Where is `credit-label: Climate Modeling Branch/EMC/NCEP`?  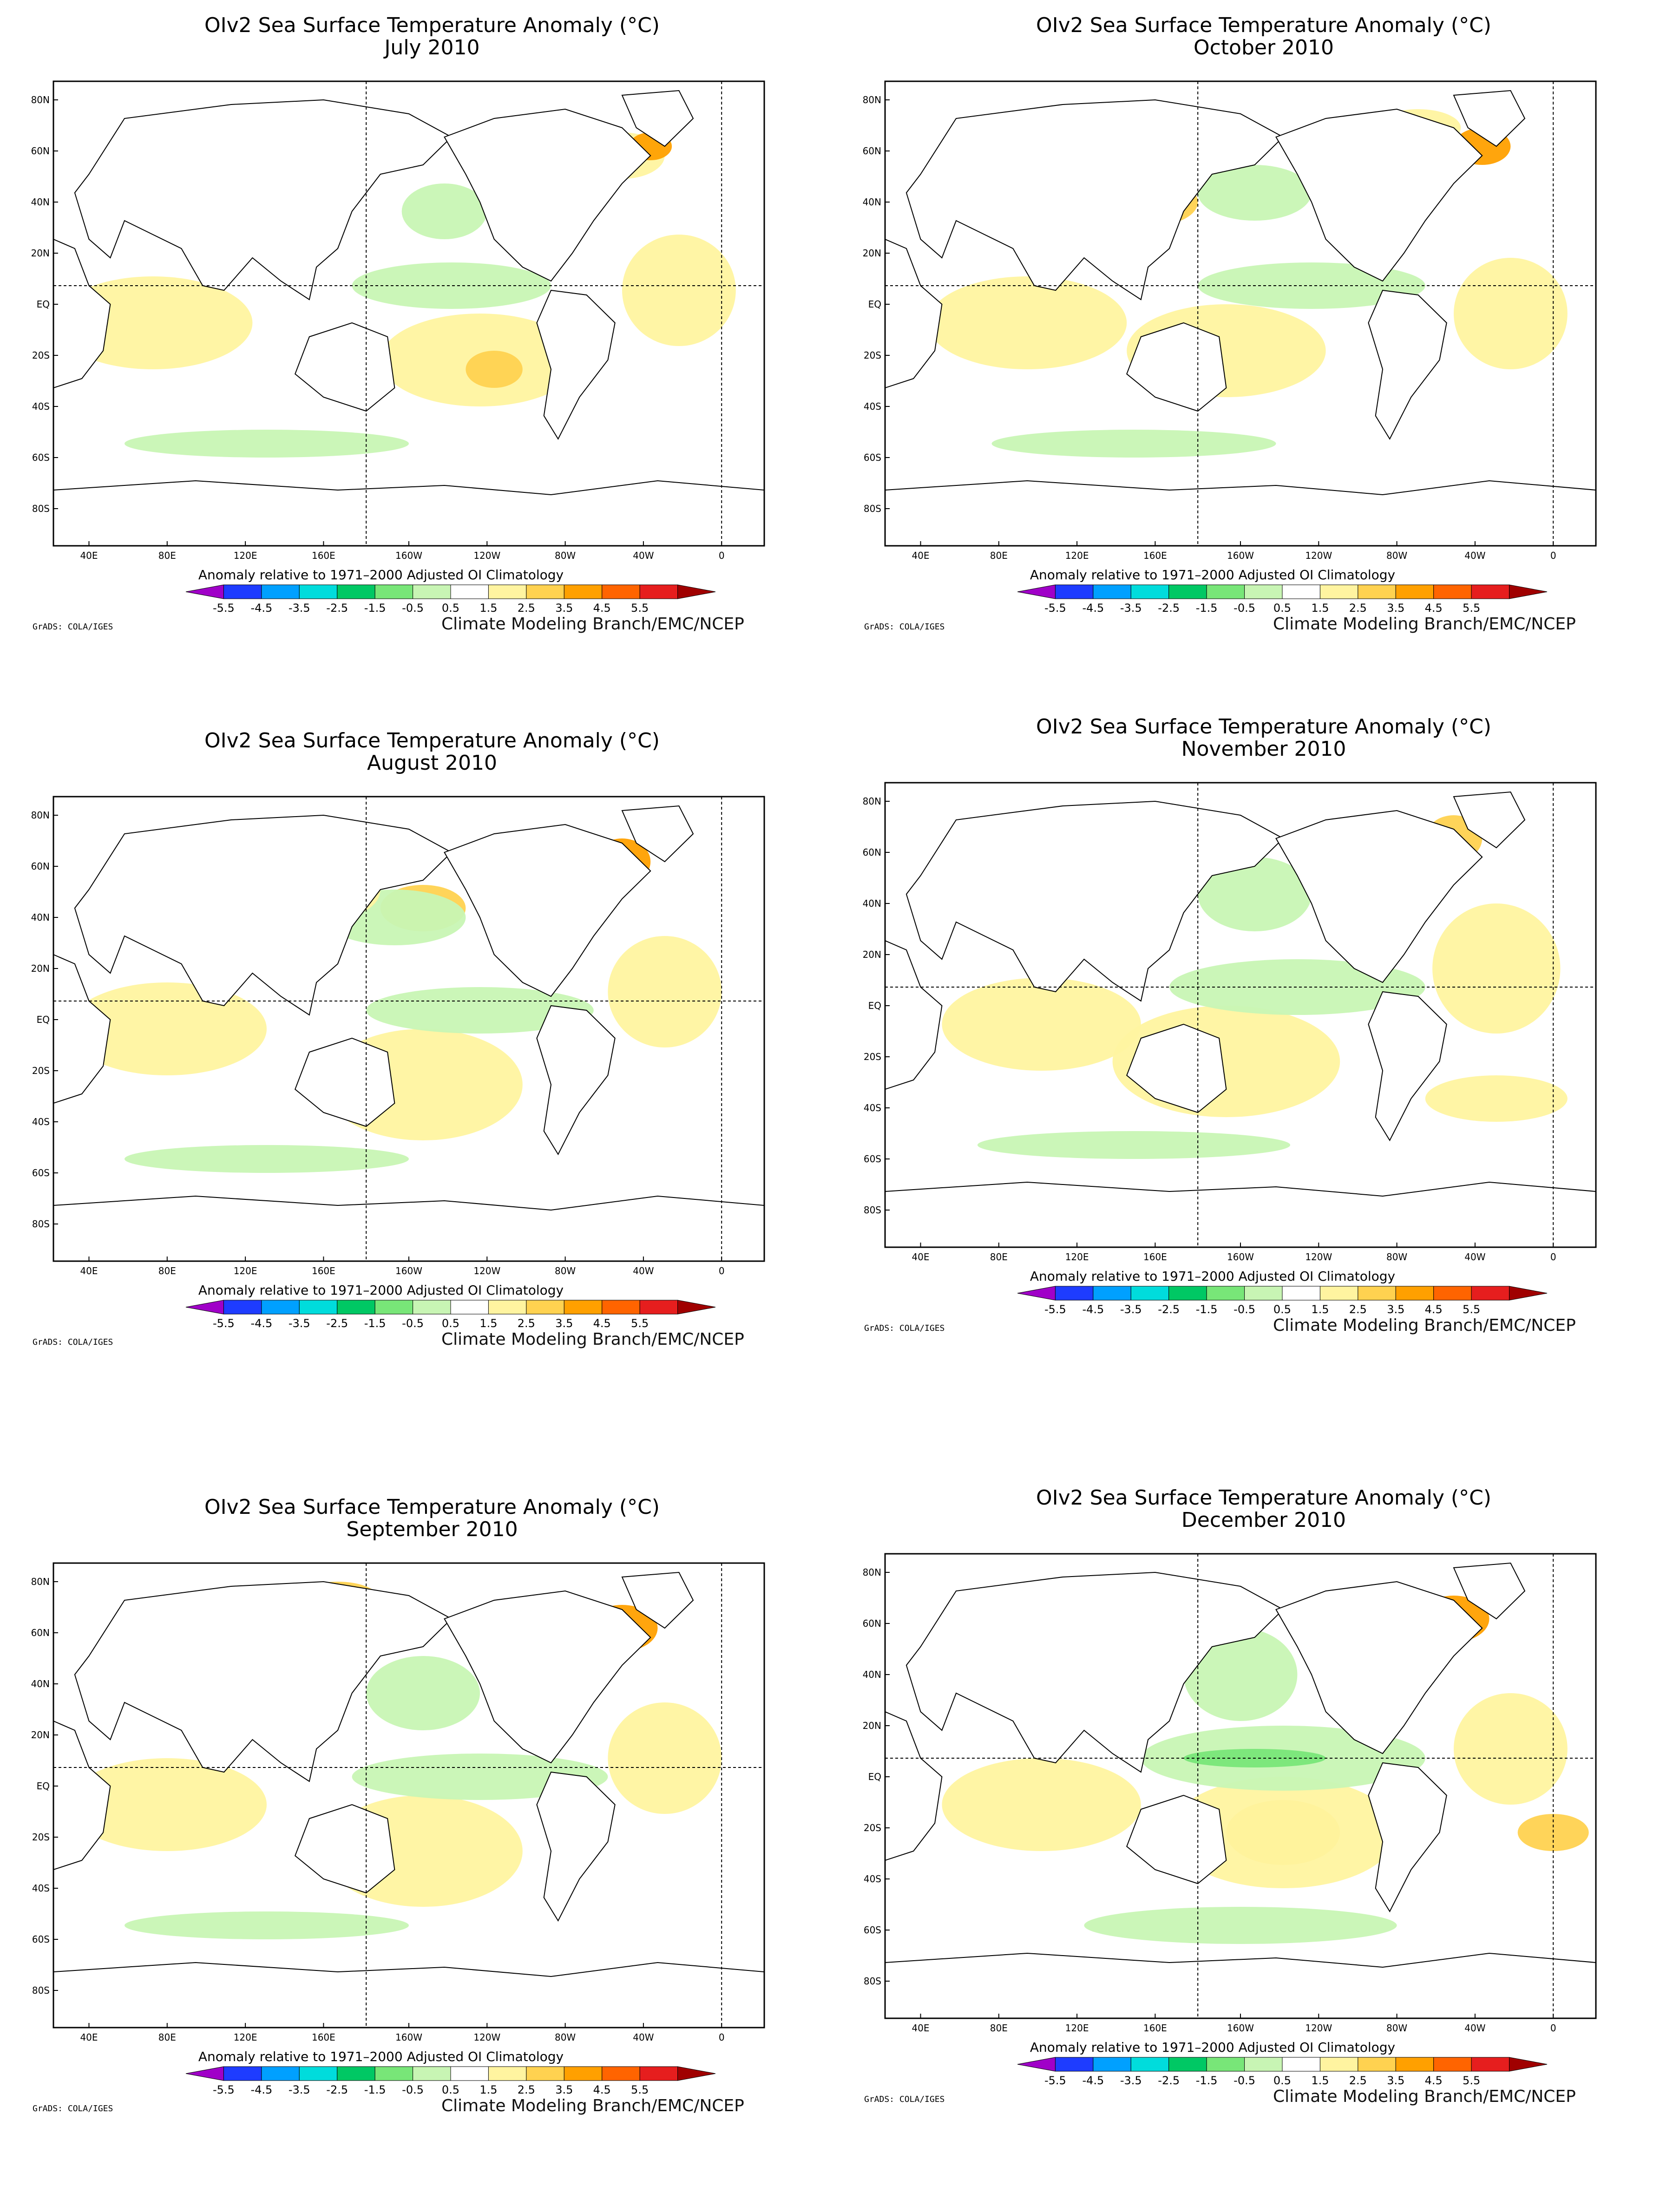
credit-label: Climate Modeling Branch/EMC/NCEP is located at coordinates (1425, 2096).